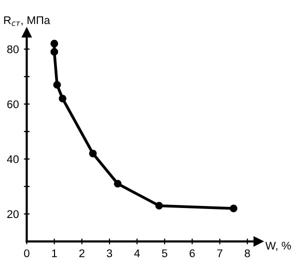 This screenshot has height=261, width=297. Describe the element at coordinates (278, 246) in the screenshot. I see `x-axis-title: W, %` at that location.